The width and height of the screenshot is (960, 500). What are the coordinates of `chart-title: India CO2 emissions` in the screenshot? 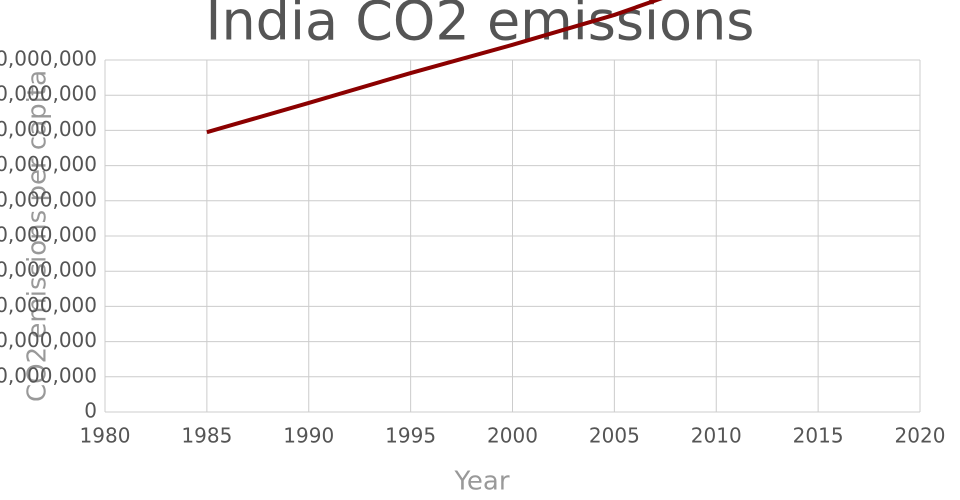 It's located at (480, 26).